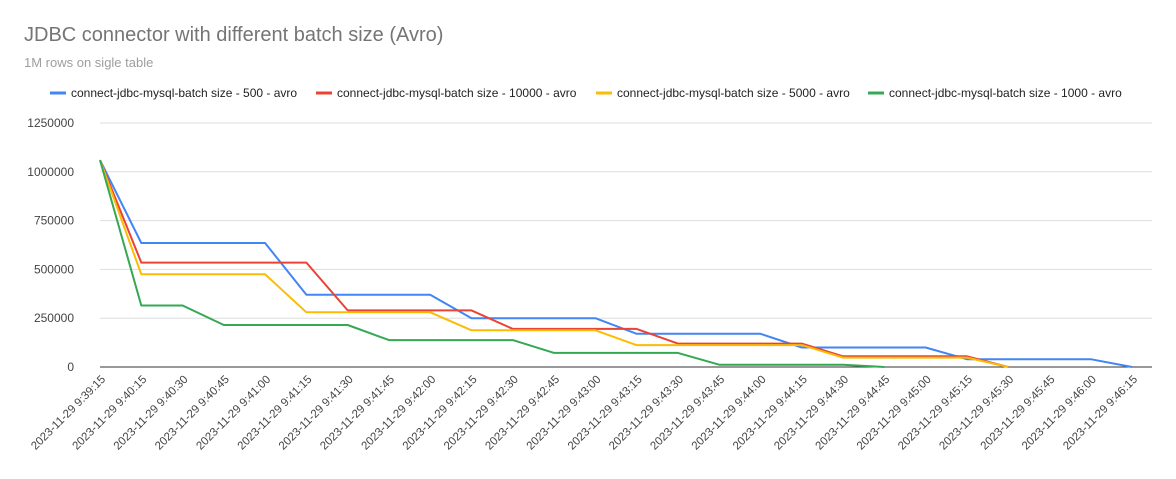 The image size is (1176, 479). I want to click on x-tick-label: 2023-11-29 9:44:30, so click(811, 413).